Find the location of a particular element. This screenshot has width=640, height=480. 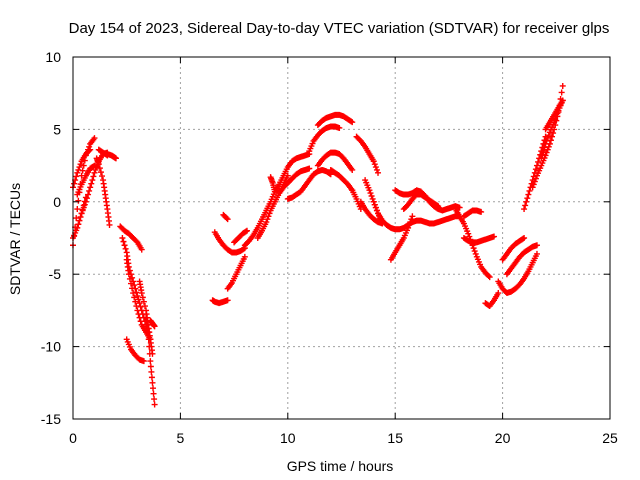

y-tick-label: 0 is located at coordinates (57, 202).